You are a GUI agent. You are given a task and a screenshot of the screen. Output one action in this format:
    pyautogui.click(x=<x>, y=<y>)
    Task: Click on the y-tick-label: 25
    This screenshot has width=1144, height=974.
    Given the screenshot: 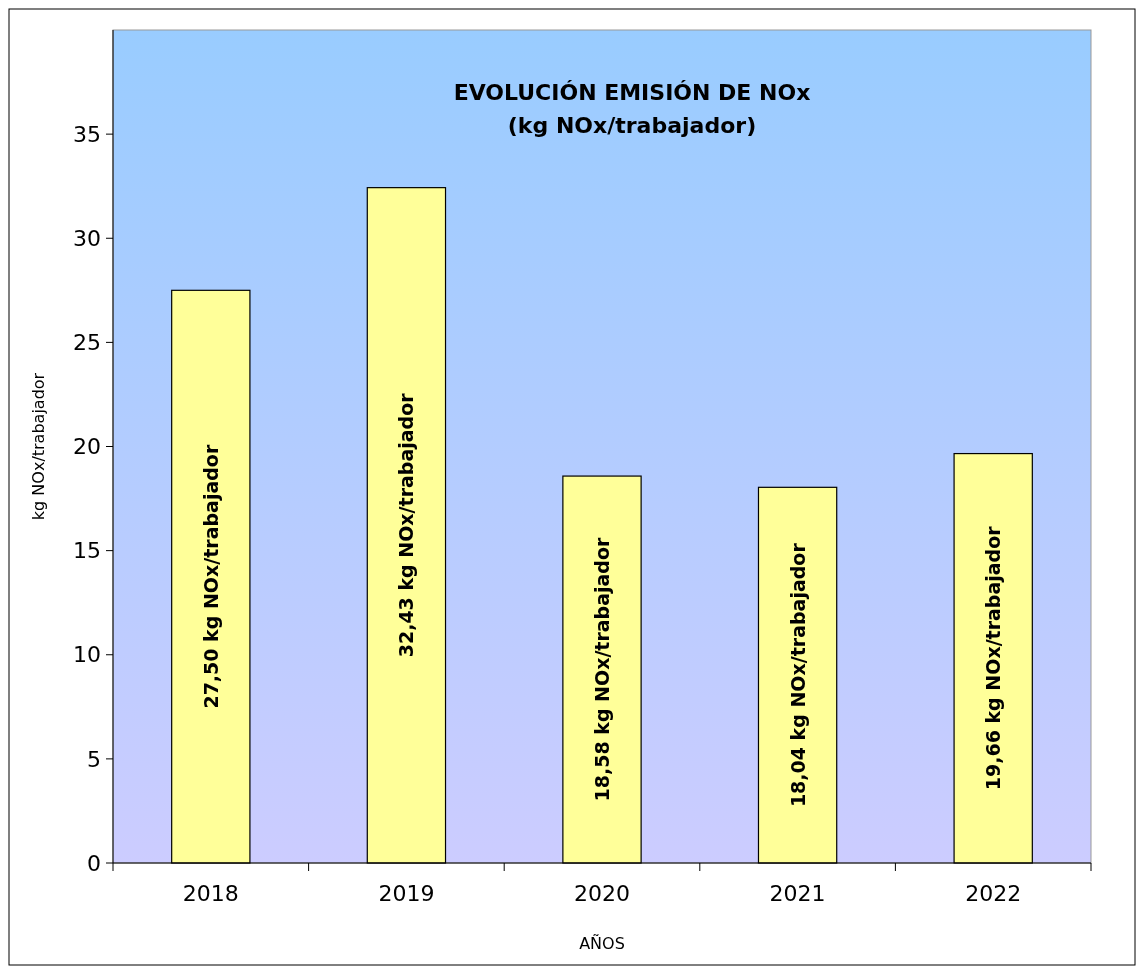 What is the action you would take?
    pyautogui.click(x=87, y=343)
    